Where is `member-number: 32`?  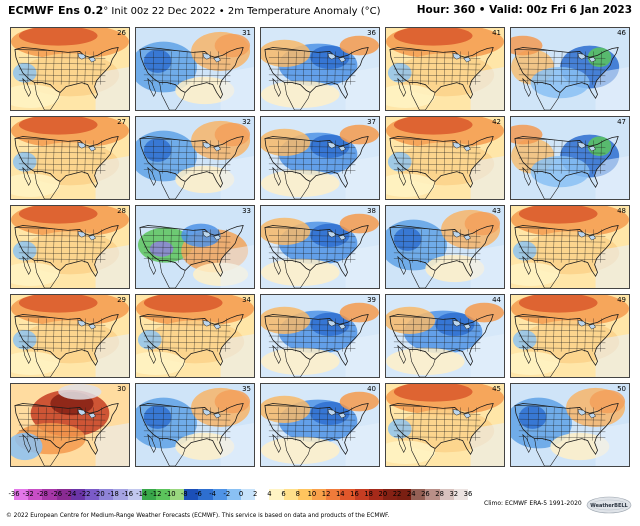
member-number: 32 is located at coordinates (246, 122).